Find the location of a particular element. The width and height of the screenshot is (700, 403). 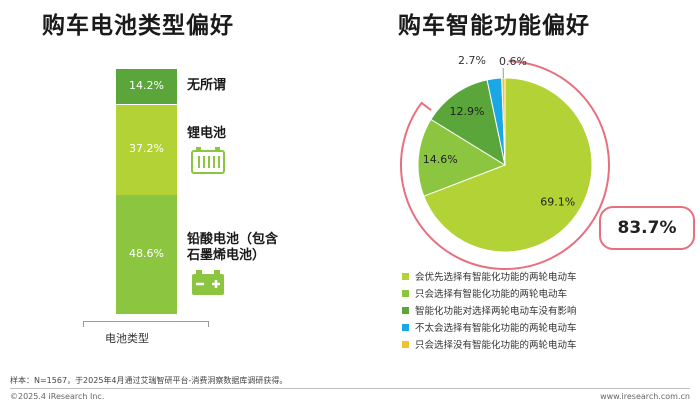

pie-legend-item: 会优先选择有智能化功能的两轮电动车 is located at coordinates (489, 276).